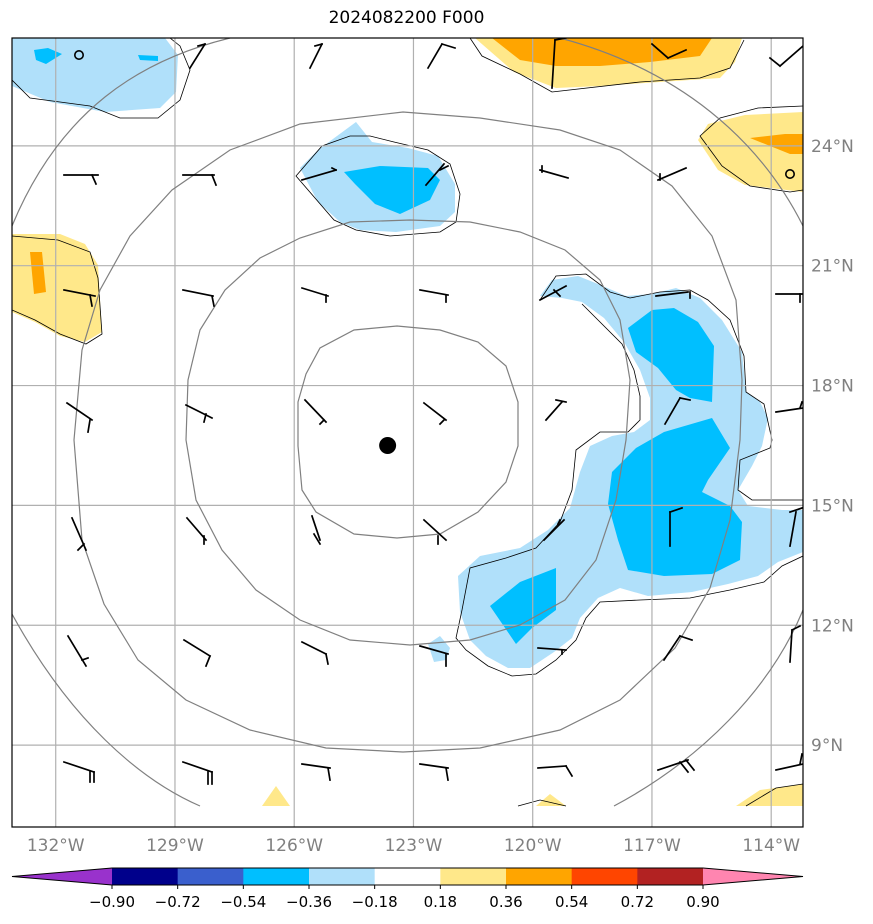  I want to click on lat-tick-label: 9°N, so click(827, 746).